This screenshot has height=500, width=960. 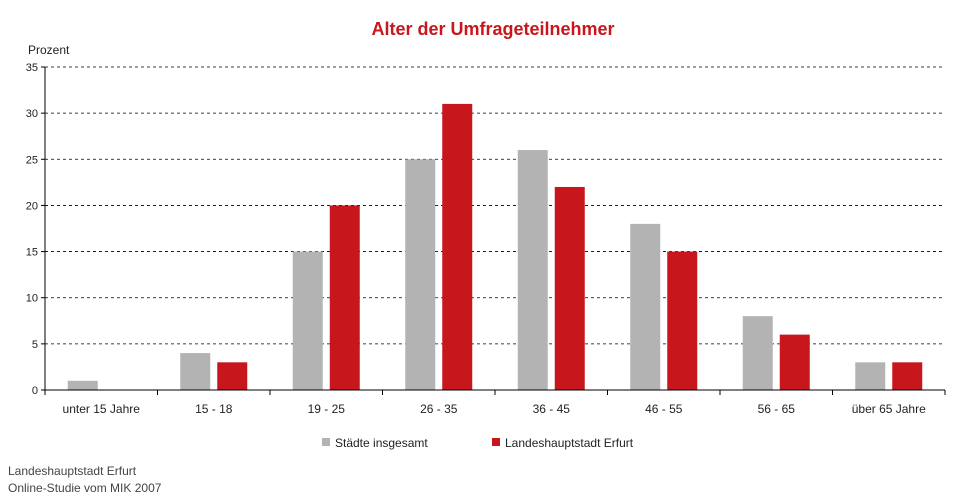 What do you see at coordinates (492, 29) in the screenshot?
I see `chart-title: Alter der Umfrageteilnehmer` at bounding box center [492, 29].